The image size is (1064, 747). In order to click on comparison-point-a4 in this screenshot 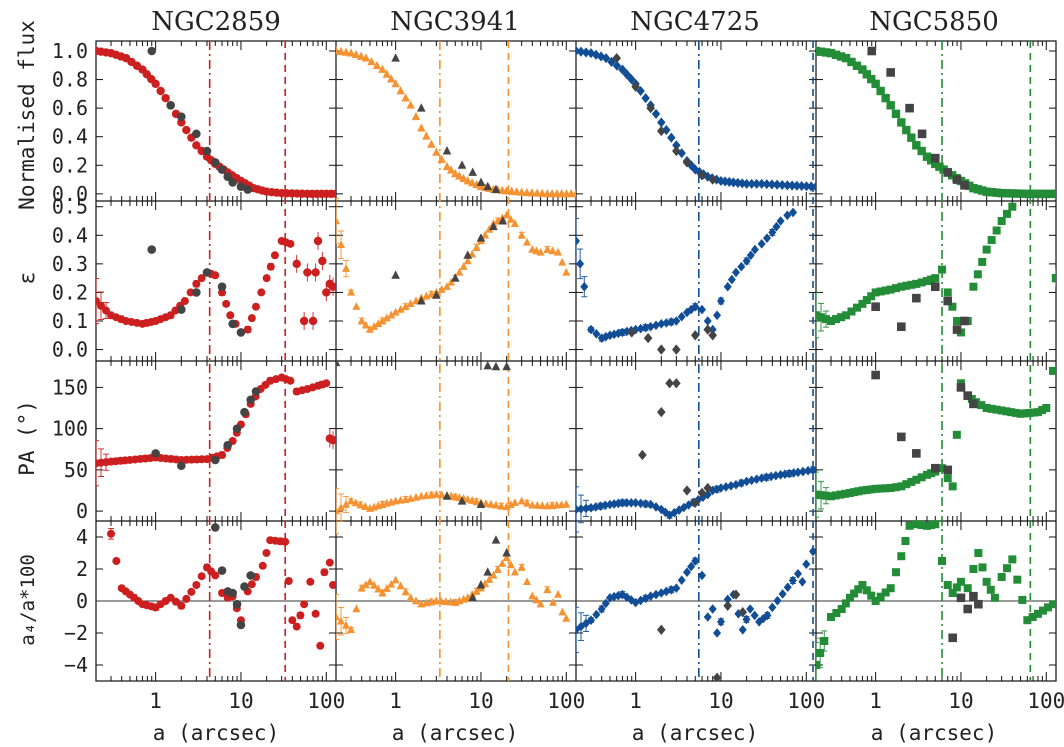, I will do `click(241, 625)`.